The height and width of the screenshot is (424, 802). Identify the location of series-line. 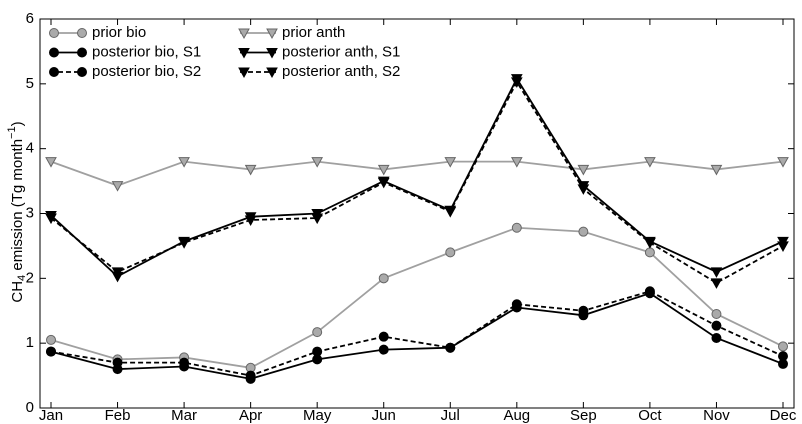
(417, 173).